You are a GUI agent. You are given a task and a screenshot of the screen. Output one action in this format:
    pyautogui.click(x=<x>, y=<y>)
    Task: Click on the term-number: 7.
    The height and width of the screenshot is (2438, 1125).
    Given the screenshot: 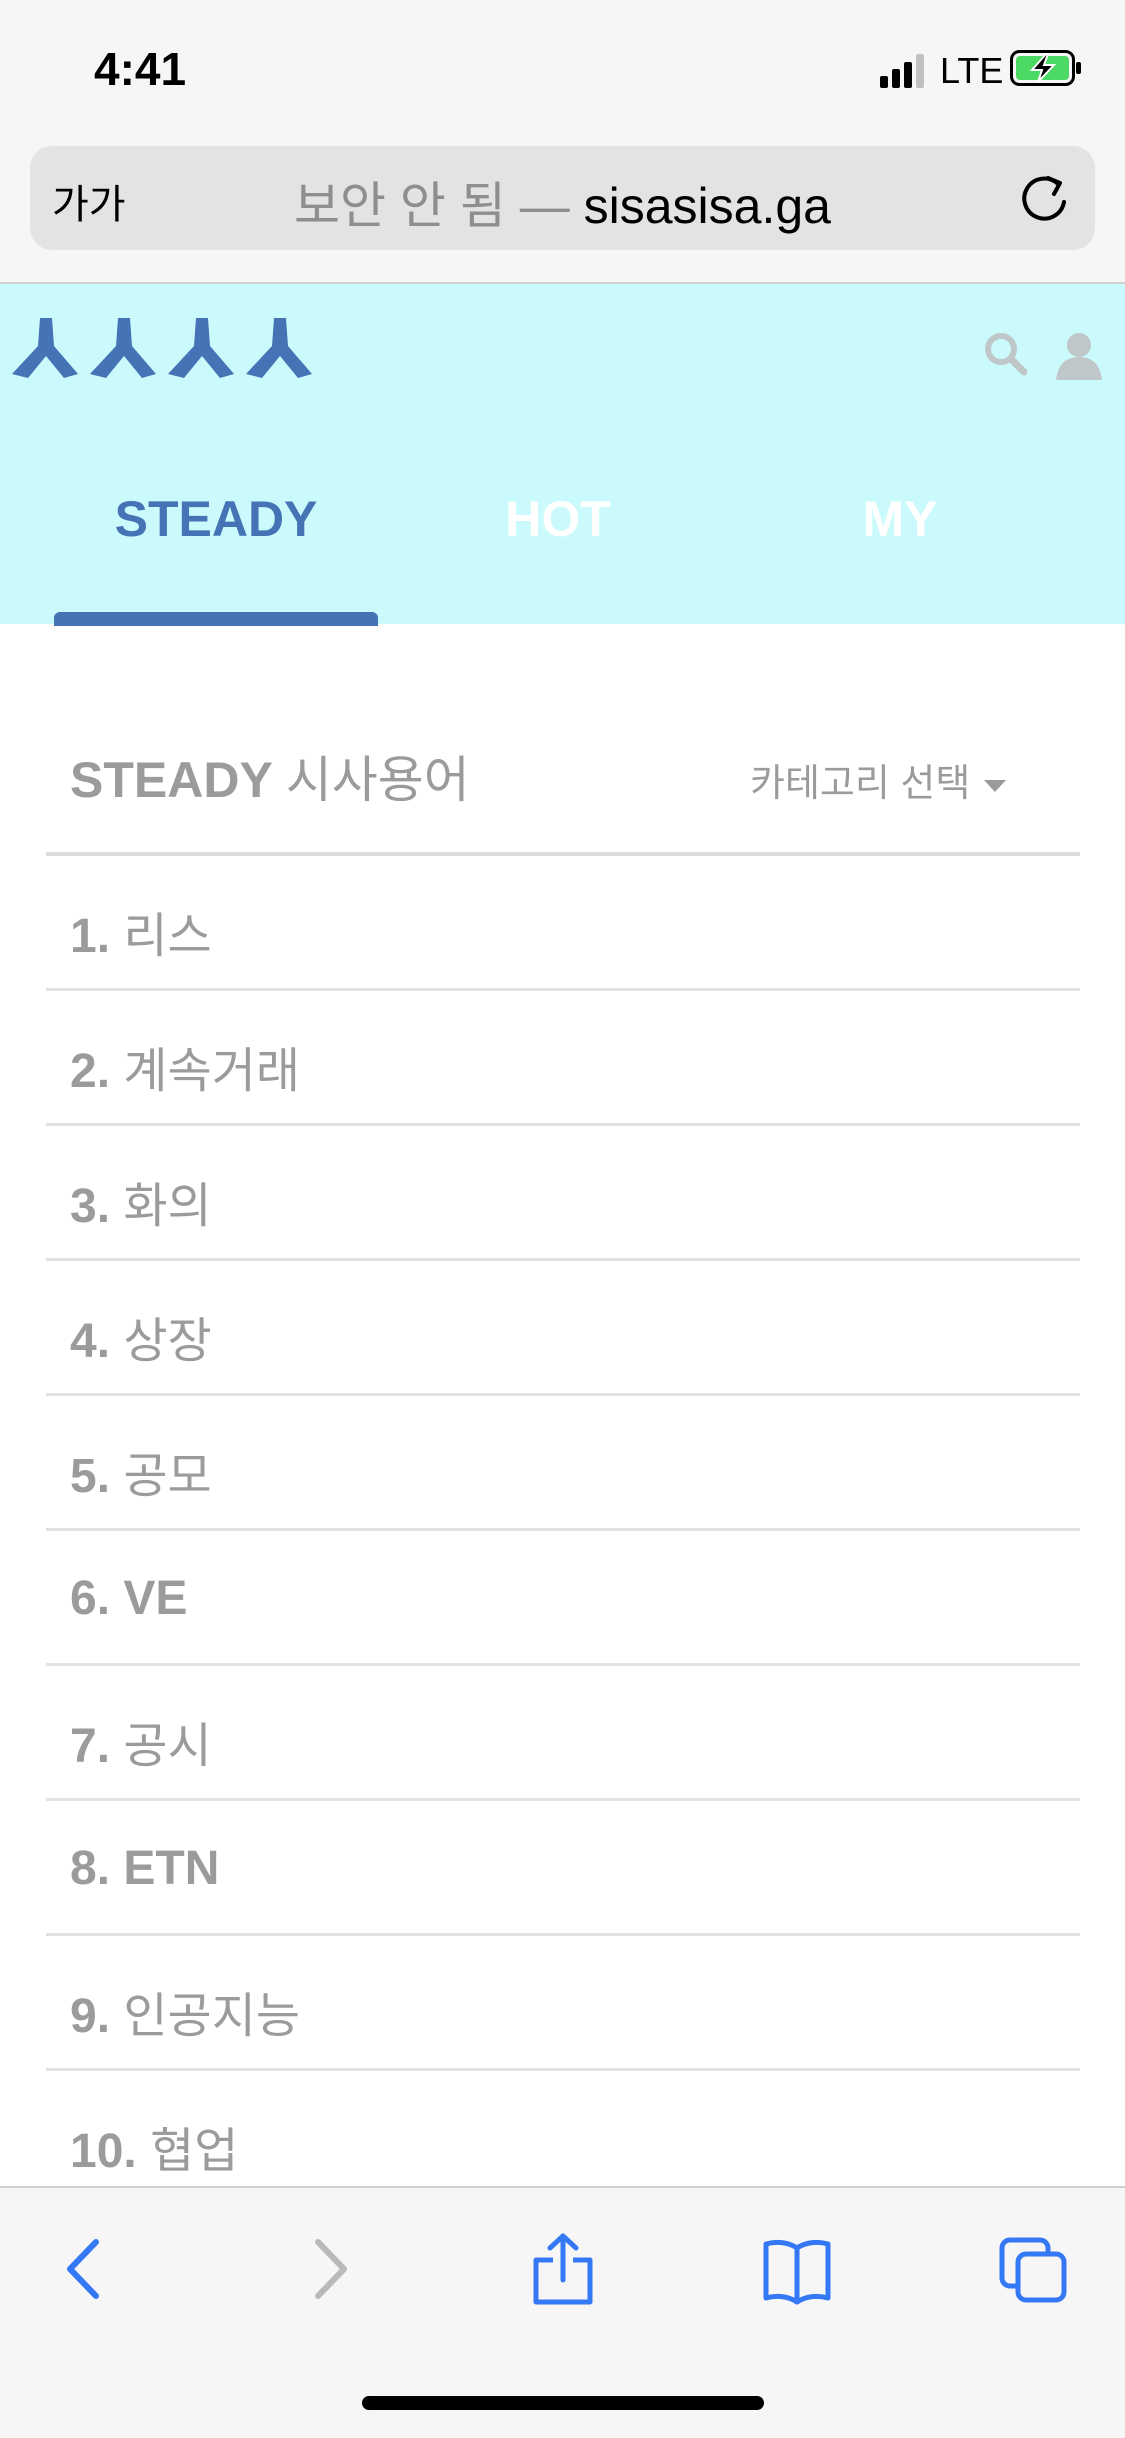 What is the action you would take?
    pyautogui.click(x=90, y=1746)
    